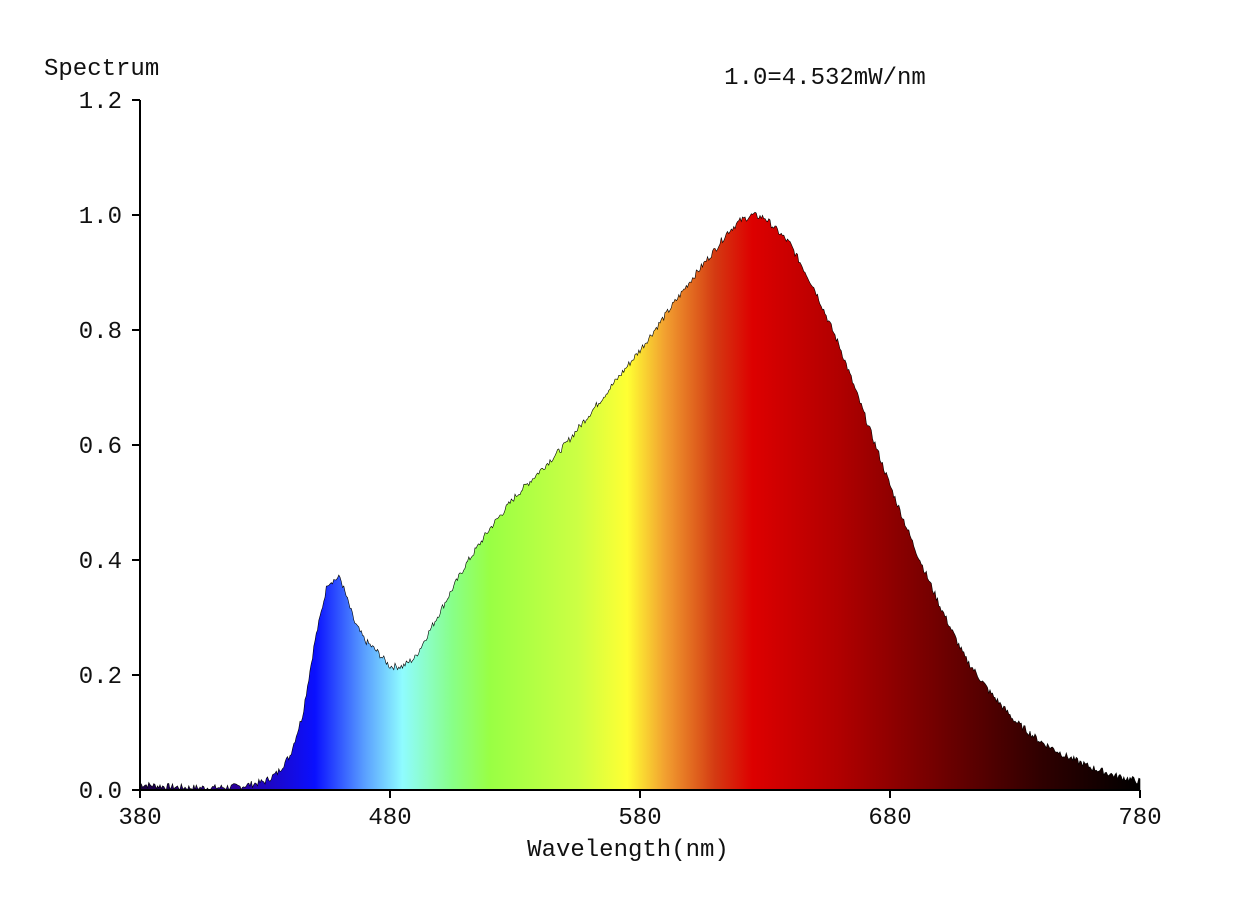 The width and height of the screenshot is (1240, 906). Describe the element at coordinates (825, 78) in the screenshot. I see `scale-annotation: 1.0=4.532mW/nm` at that location.